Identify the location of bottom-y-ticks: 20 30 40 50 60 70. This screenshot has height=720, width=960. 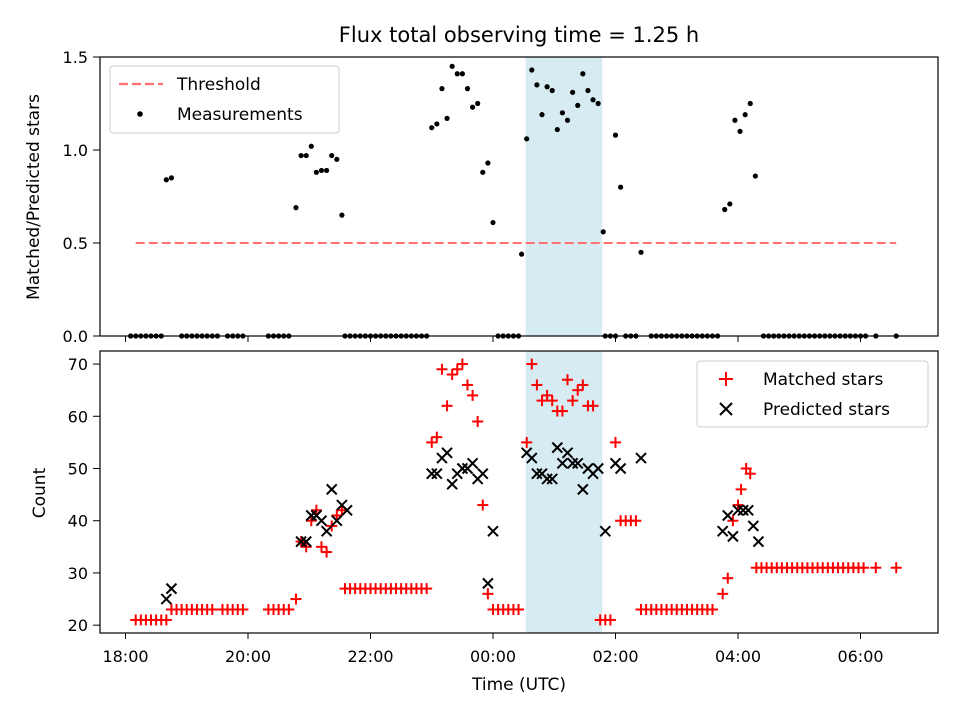
(84, 495).